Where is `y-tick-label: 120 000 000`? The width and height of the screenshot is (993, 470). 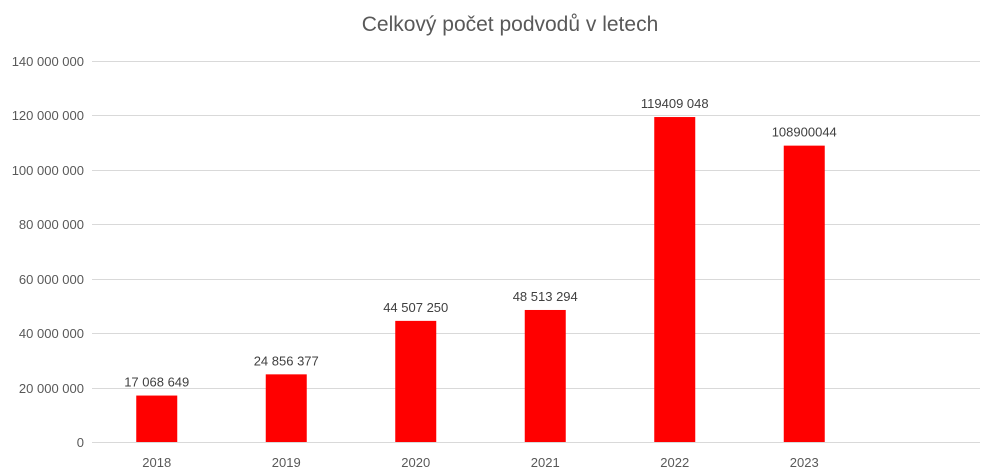 y-tick-label: 120 000 000 is located at coordinates (48, 115).